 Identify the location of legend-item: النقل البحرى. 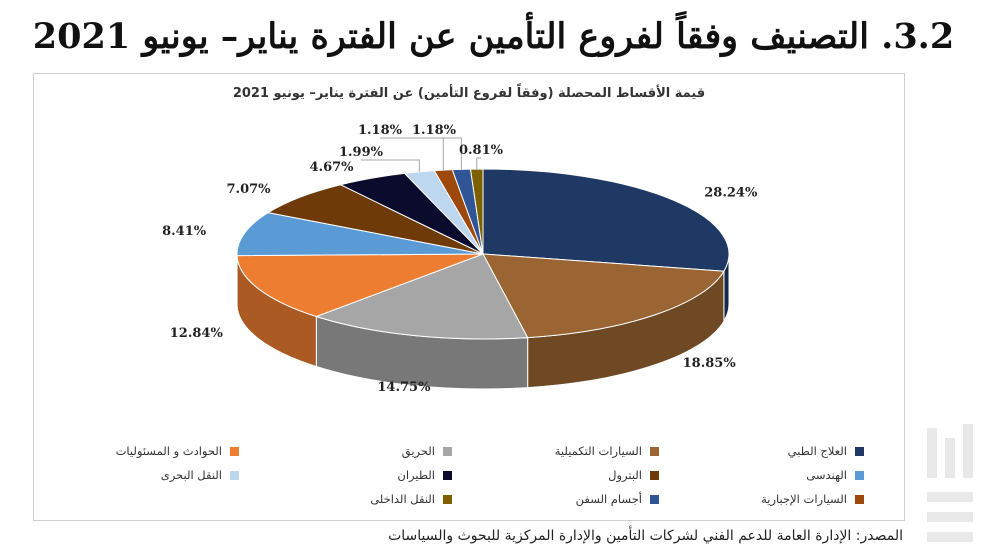
(200, 475).